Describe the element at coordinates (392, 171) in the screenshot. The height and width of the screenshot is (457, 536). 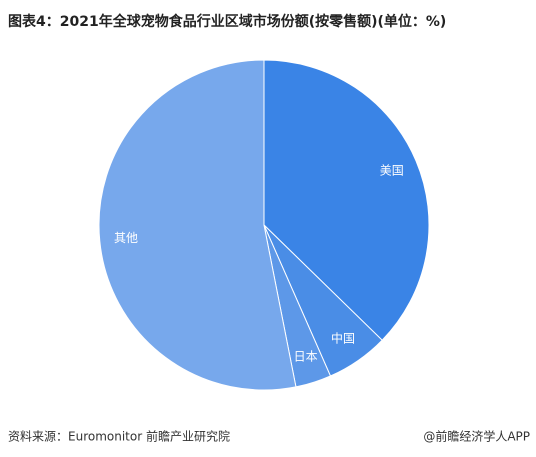
I see `slice-label: 美国` at that location.